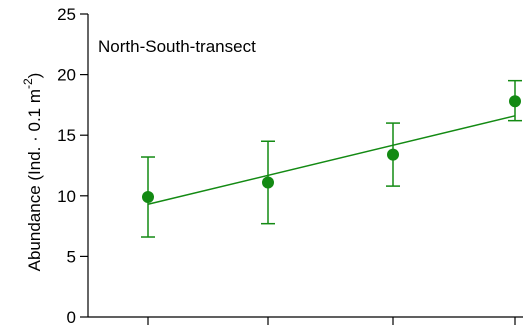 The image size is (523, 327). Describe the element at coordinates (66, 135) in the screenshot. I see `y-tick-label: 15` at that location.